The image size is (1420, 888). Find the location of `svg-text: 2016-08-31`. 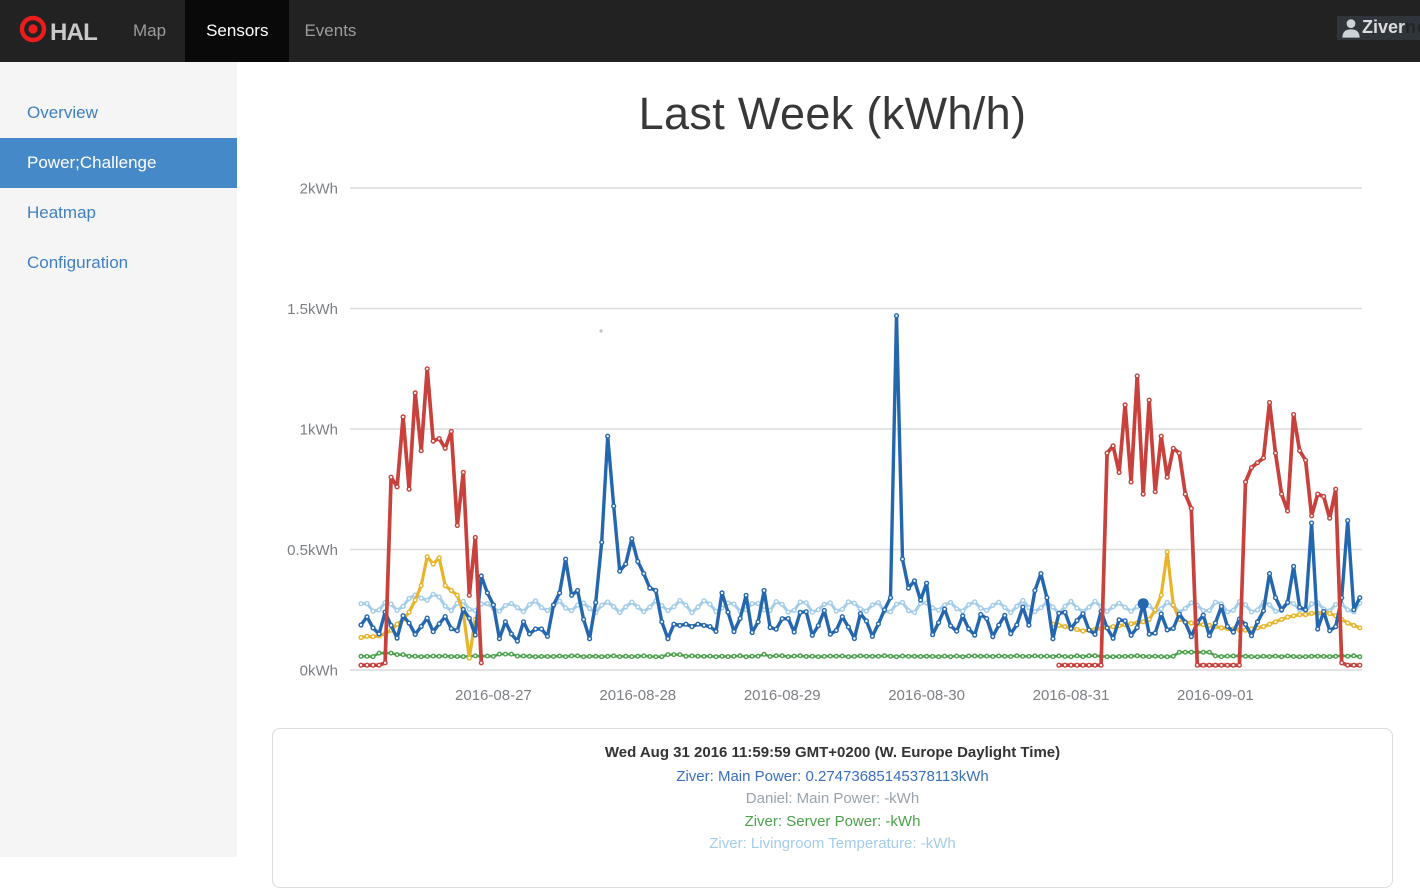

svg-text: 2016-08-31 is located at coordinates (1071, 695).